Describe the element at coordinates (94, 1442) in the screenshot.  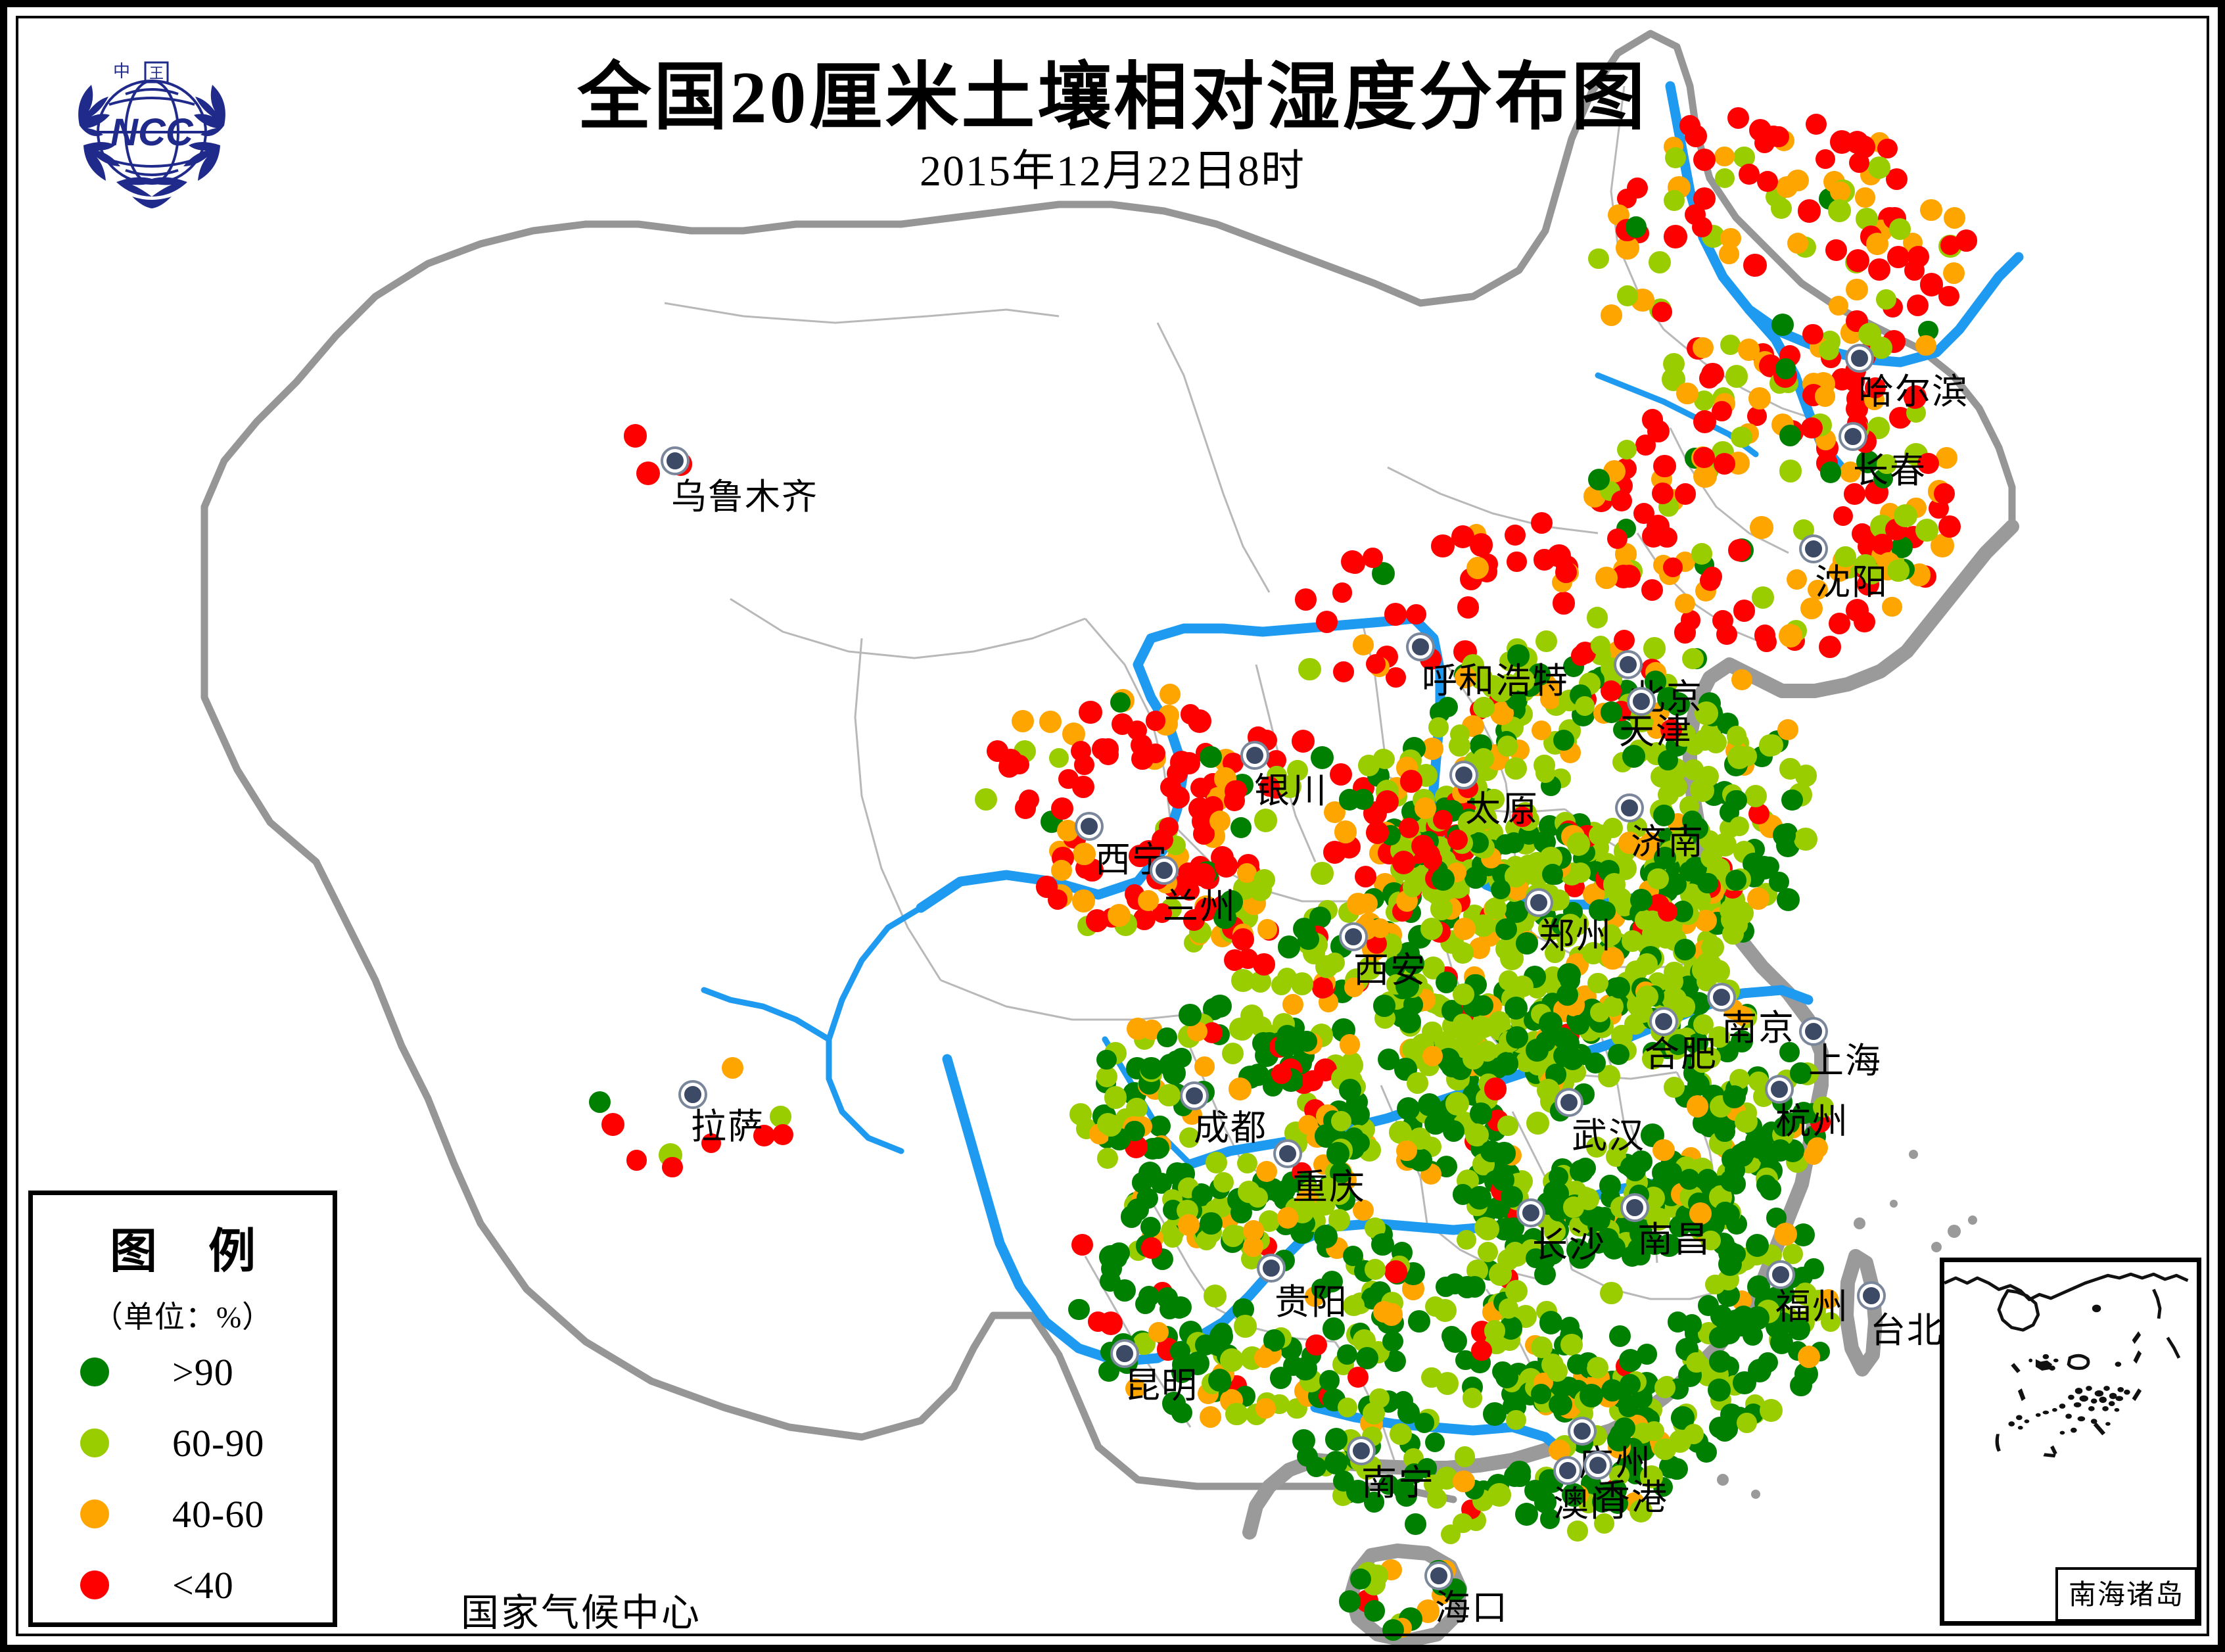
I see `legend-color-swatch` at that location.